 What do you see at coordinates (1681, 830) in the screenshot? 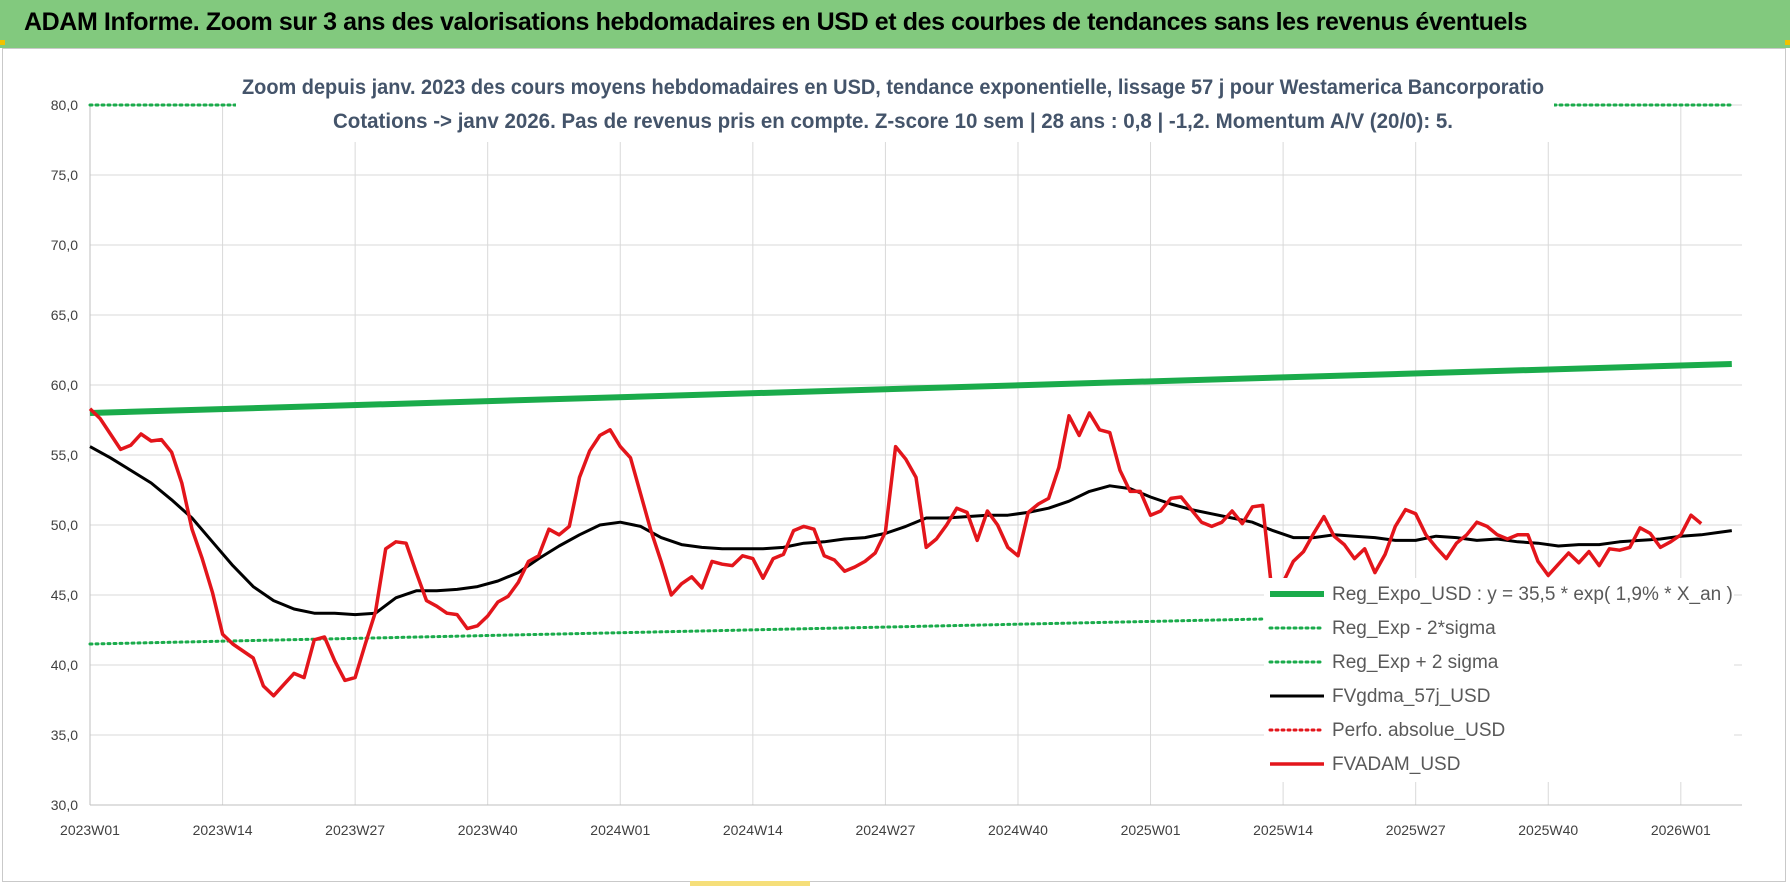
I see `x-tick-label: 2026W01` at bounding box center [1681, 830].